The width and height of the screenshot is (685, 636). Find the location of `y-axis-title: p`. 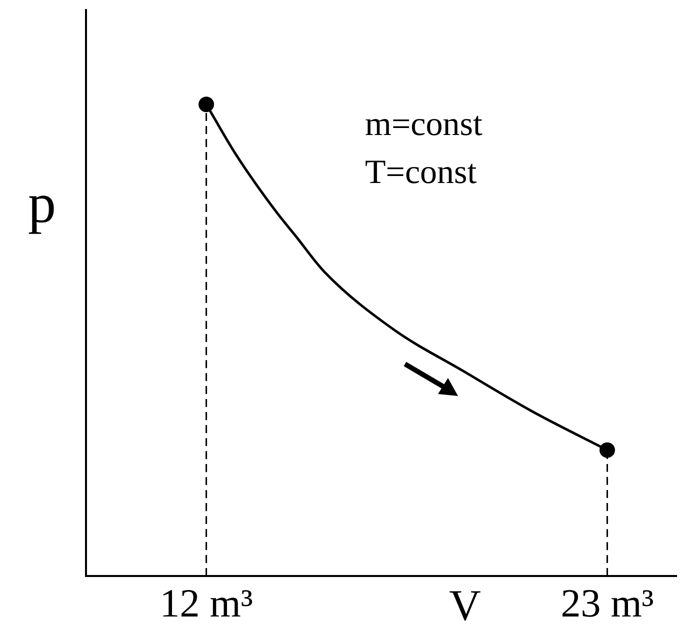

y-axis-title: p is located at coordinates (42, 204).